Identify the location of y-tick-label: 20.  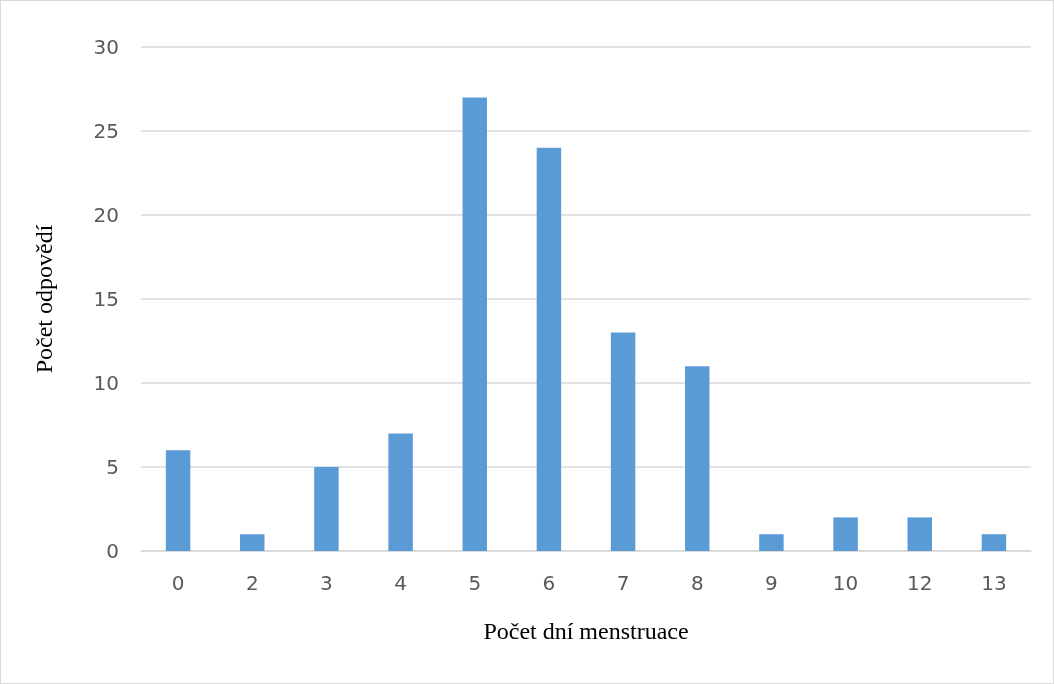
(106, 215).